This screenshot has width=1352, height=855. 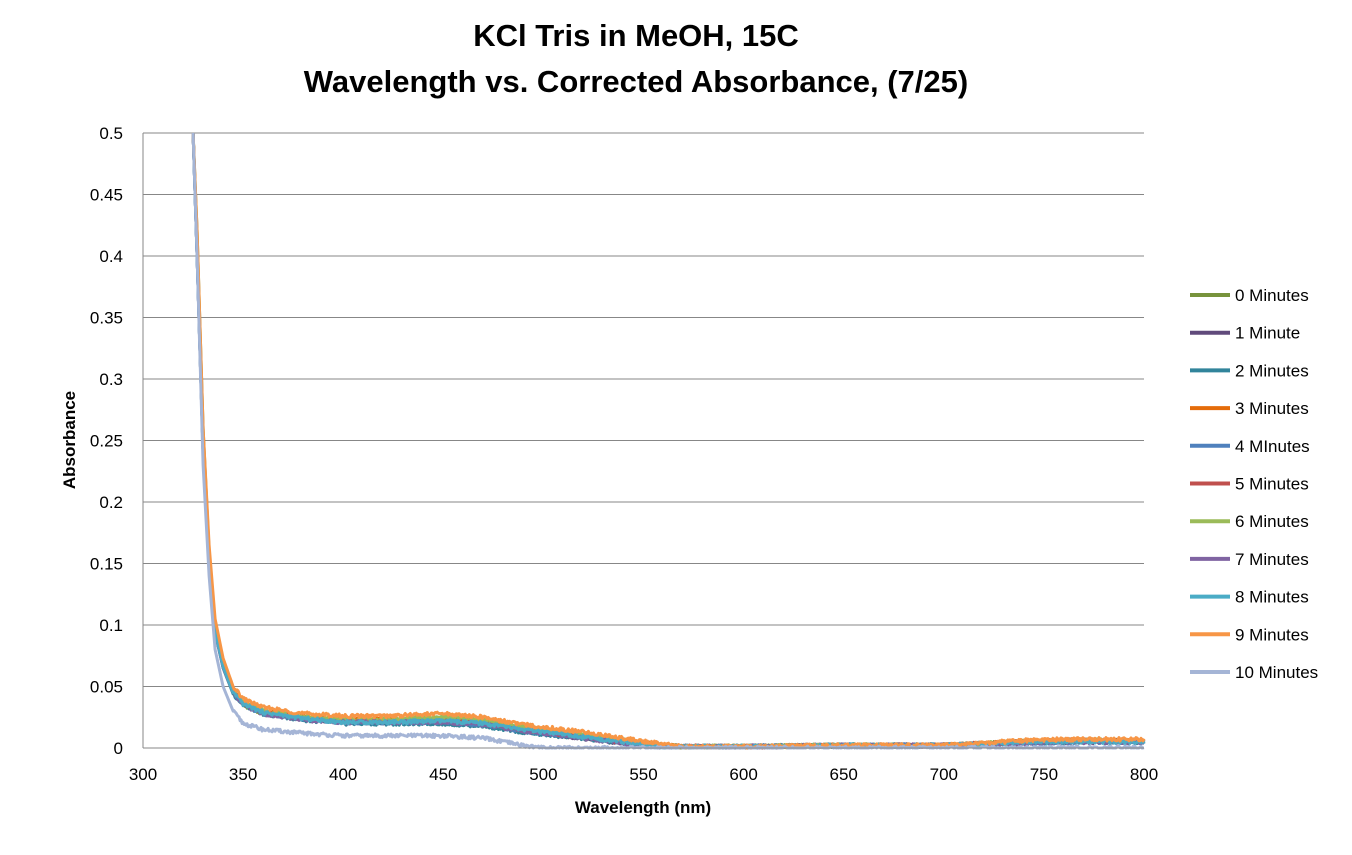 I want to click on y-tick-label: 0.15, so click(x=106, y=564).